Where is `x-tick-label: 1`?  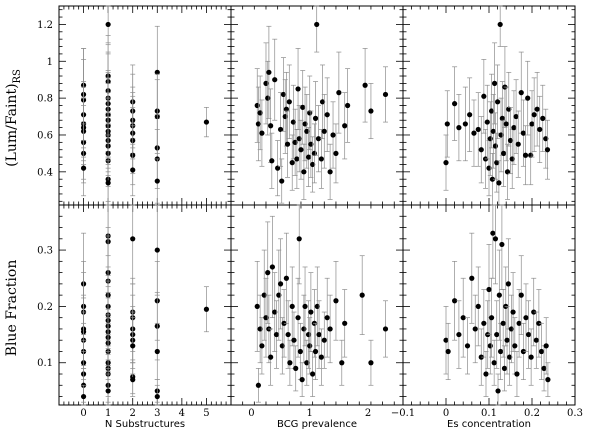 x-tick-label: 1 is located at coordinates (108, 413).